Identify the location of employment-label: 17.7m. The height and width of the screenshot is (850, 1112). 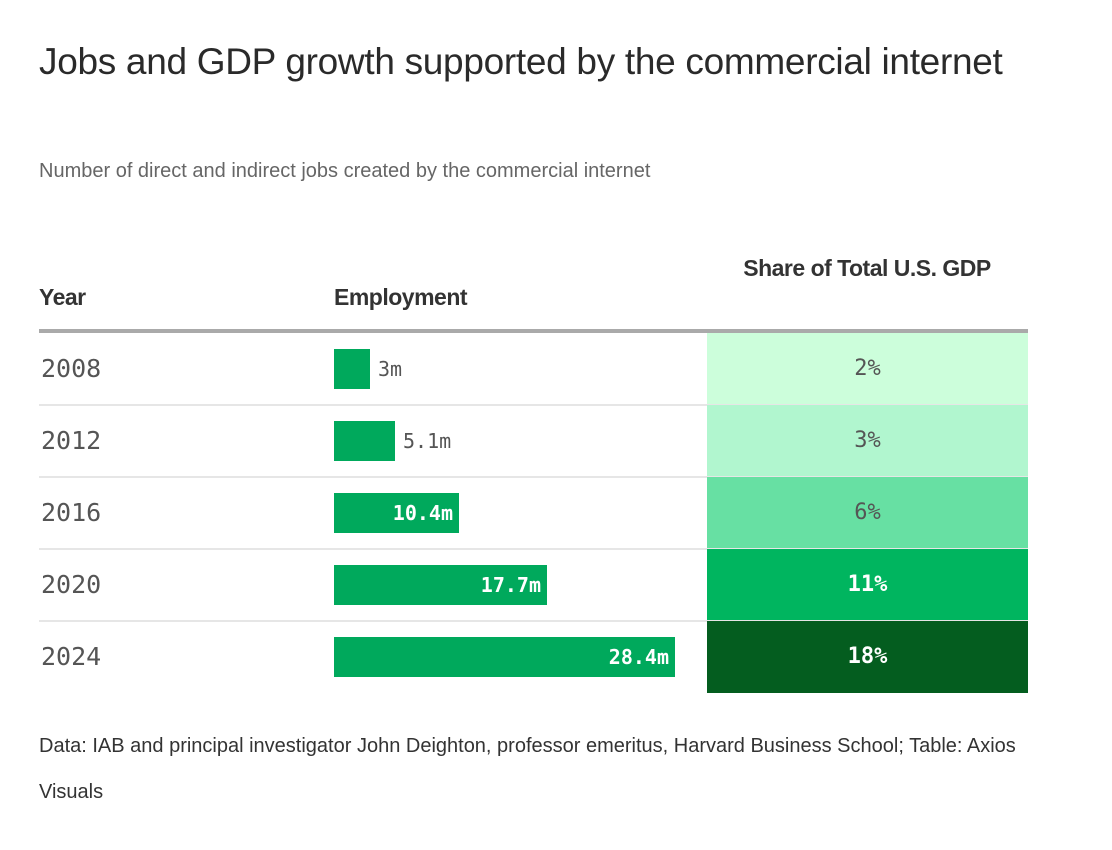
(510, 585).